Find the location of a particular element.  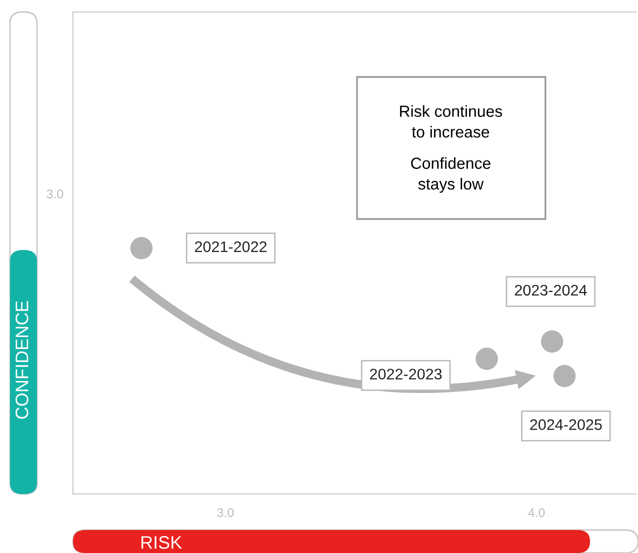

text: Risk continues to increase is located at coordinates (451, 121).